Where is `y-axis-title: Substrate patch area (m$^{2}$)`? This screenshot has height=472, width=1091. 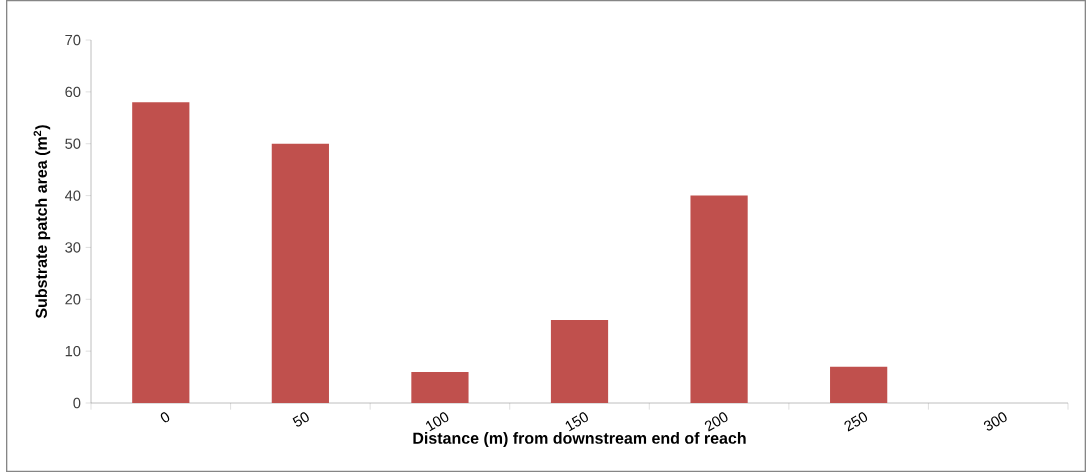 y-axis-title: Substrate patch area (m$^{2}$) is located at coordinates (42, 222).